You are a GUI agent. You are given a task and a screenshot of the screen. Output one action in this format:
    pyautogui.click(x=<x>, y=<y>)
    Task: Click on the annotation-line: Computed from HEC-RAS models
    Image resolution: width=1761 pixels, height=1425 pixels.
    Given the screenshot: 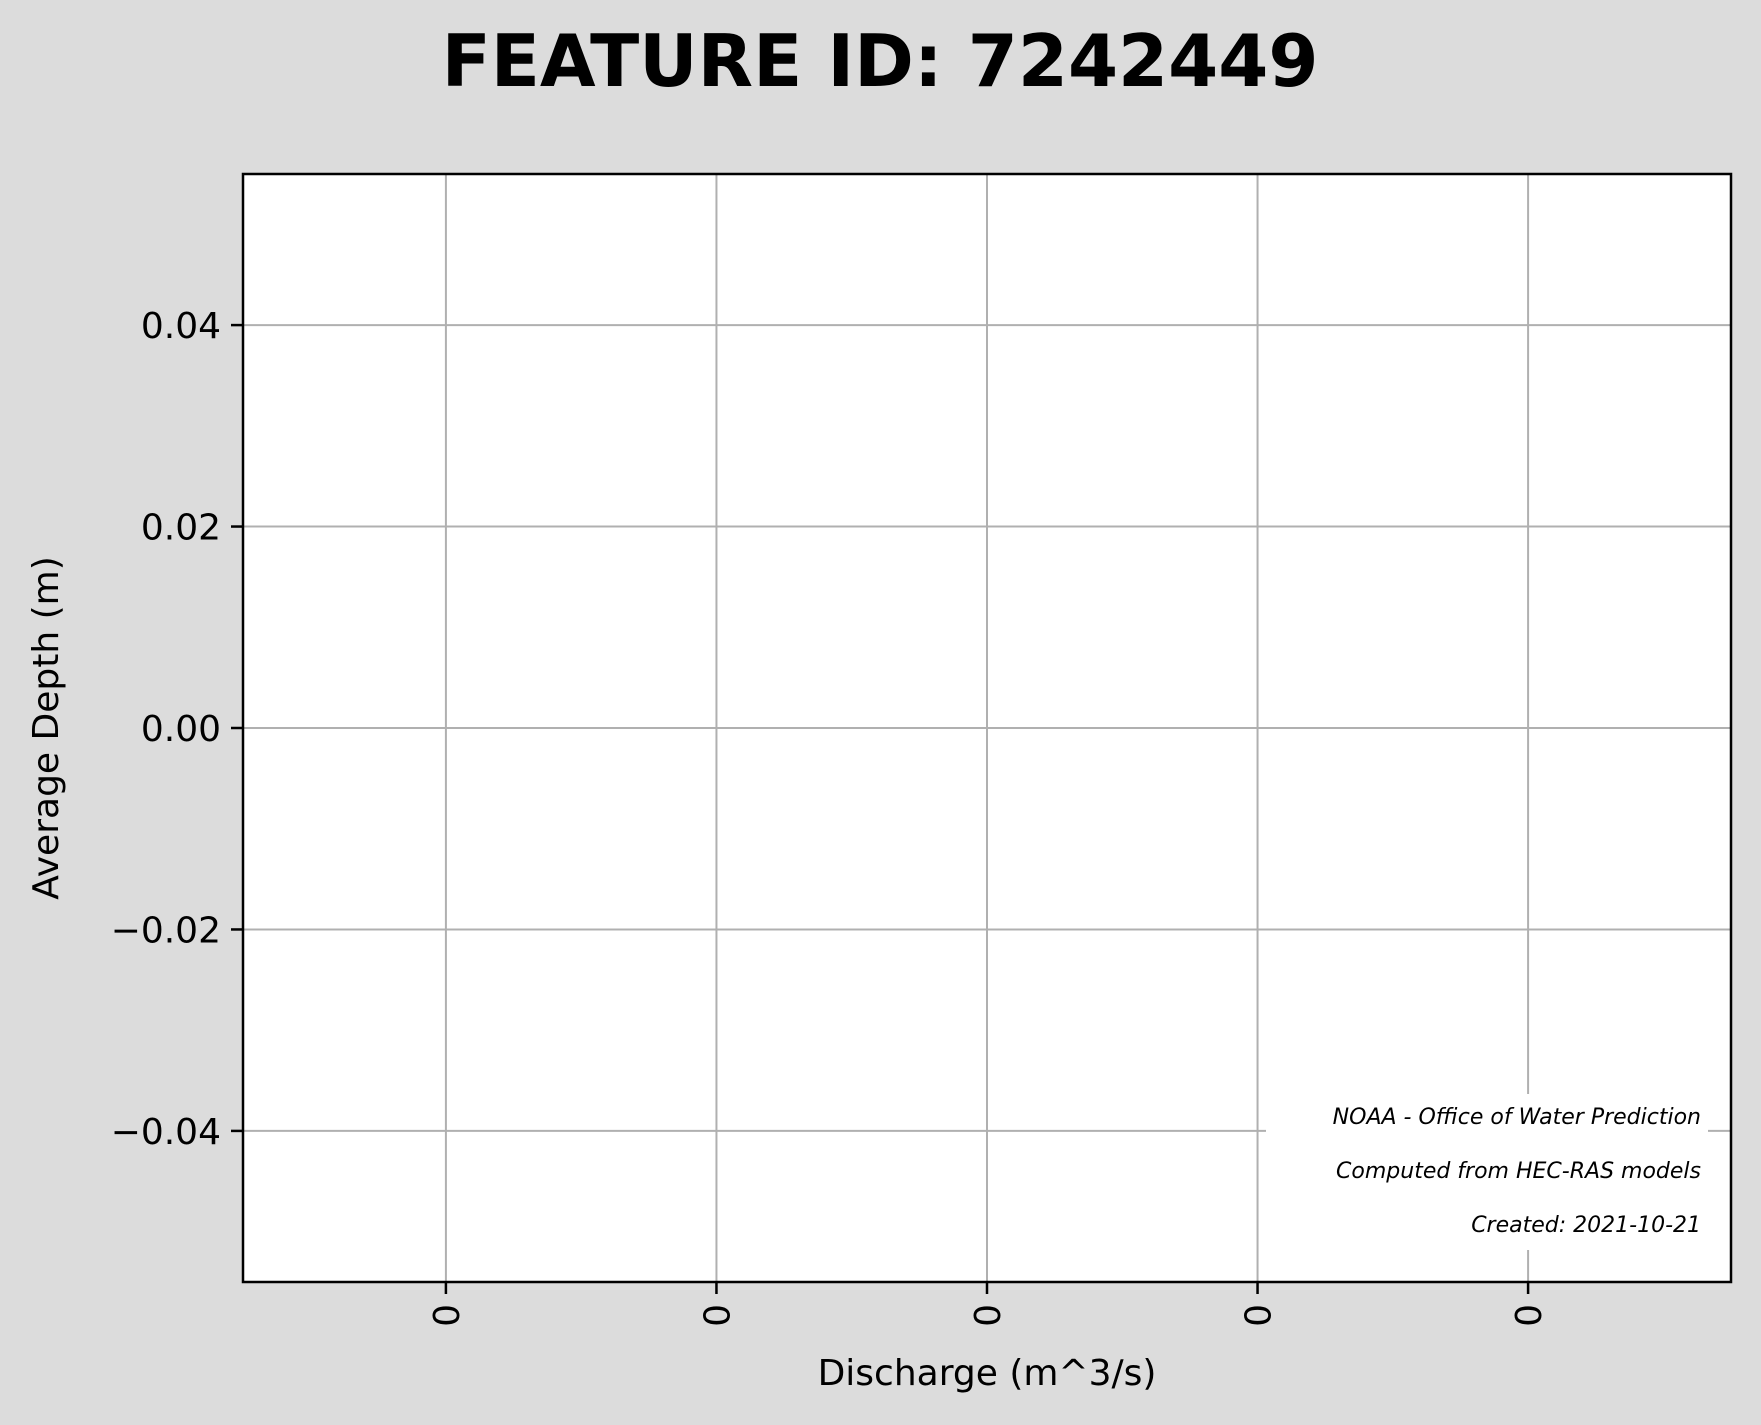 What is the action you would take?
    pyautogui.click(x=1518, y=1171)
    